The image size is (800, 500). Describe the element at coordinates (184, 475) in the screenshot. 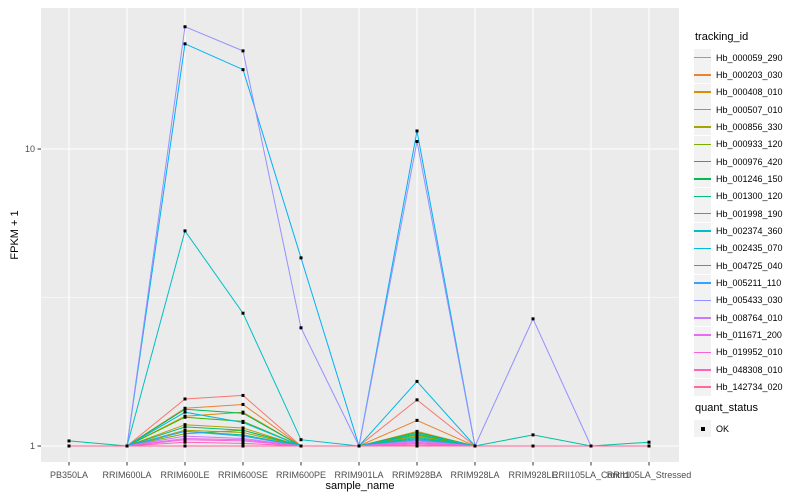

I see `x-tick-label: RRIM600LE` at that location.